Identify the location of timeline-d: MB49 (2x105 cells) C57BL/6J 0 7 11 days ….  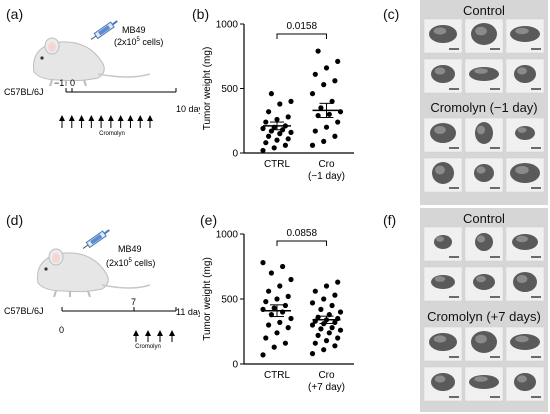
(102, 289).